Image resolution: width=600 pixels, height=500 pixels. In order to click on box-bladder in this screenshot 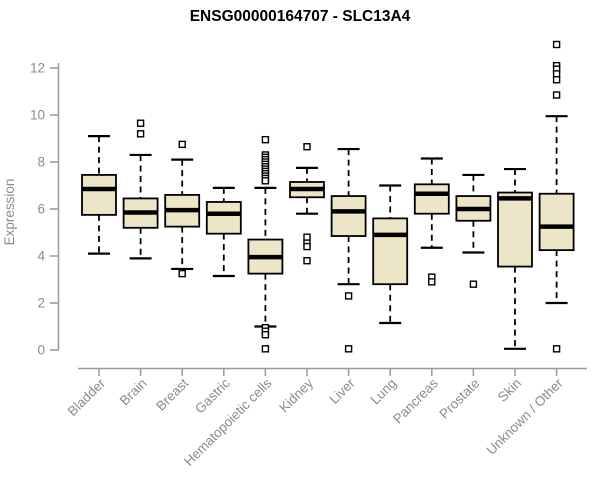, I will do `click(99, 195)`.